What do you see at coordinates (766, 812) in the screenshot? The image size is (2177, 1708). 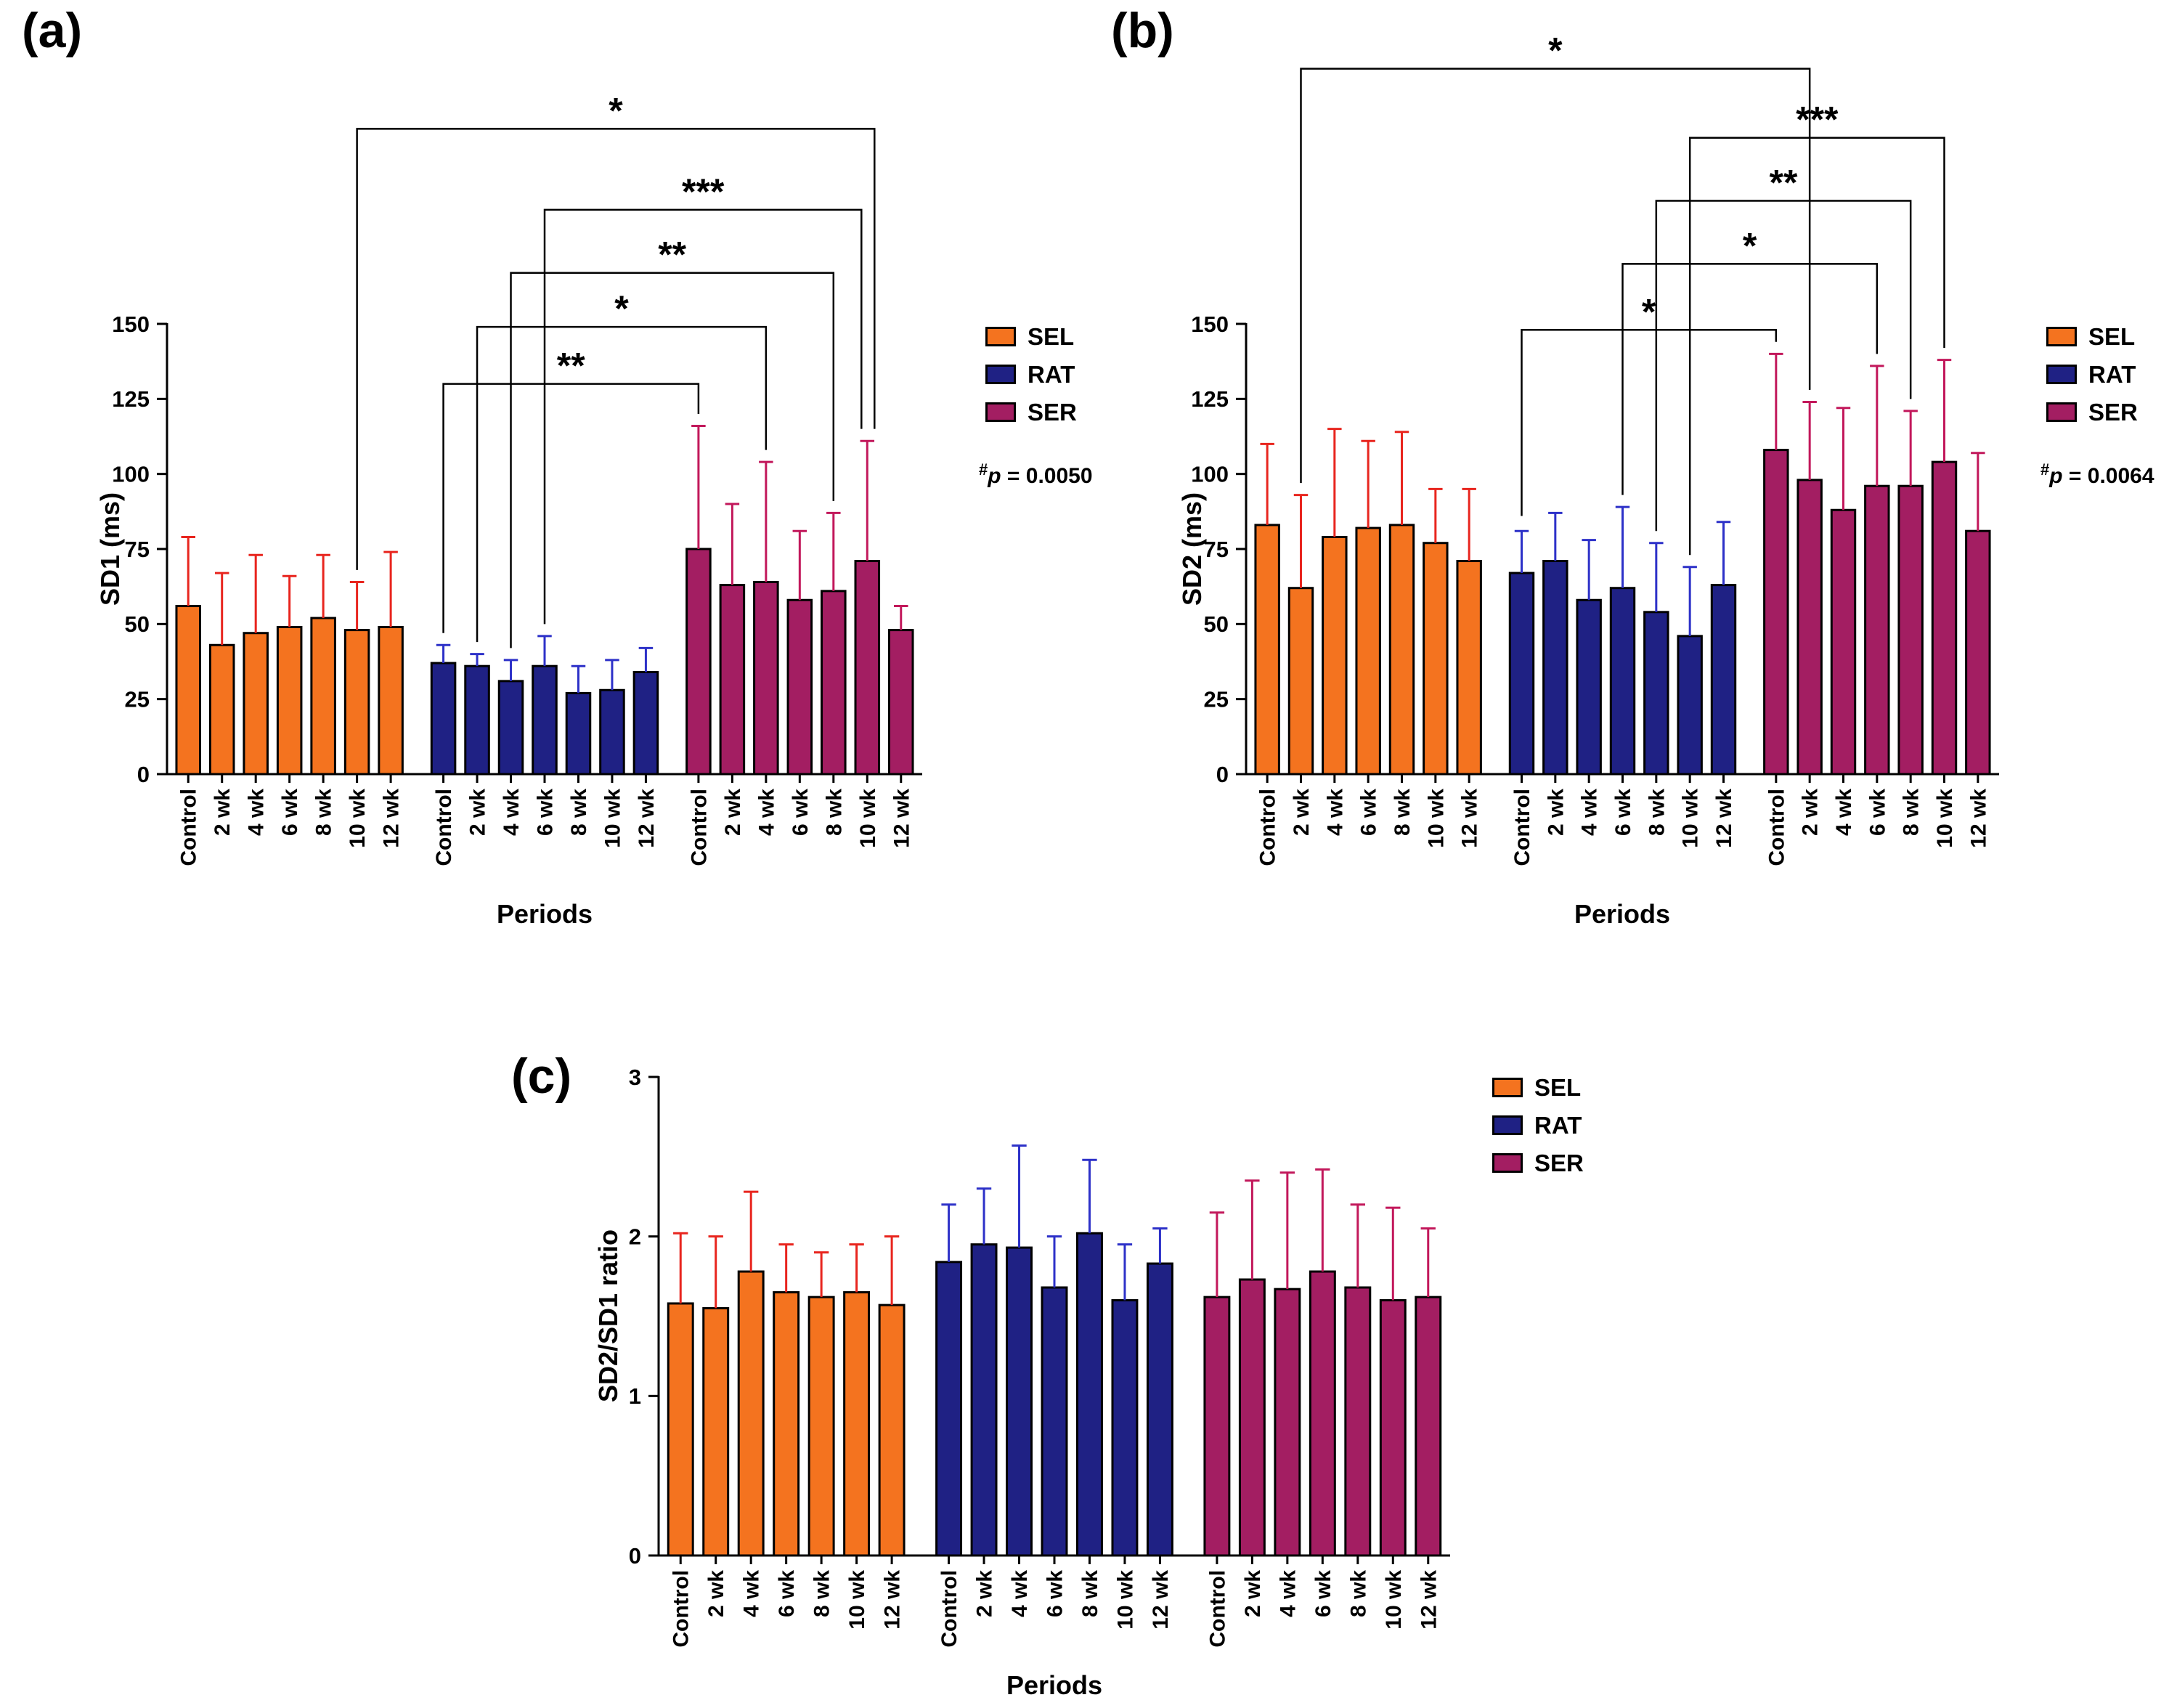 I see `x-tick-label-SER-4 wk: 4 wk` at bounding box center [766, 812].